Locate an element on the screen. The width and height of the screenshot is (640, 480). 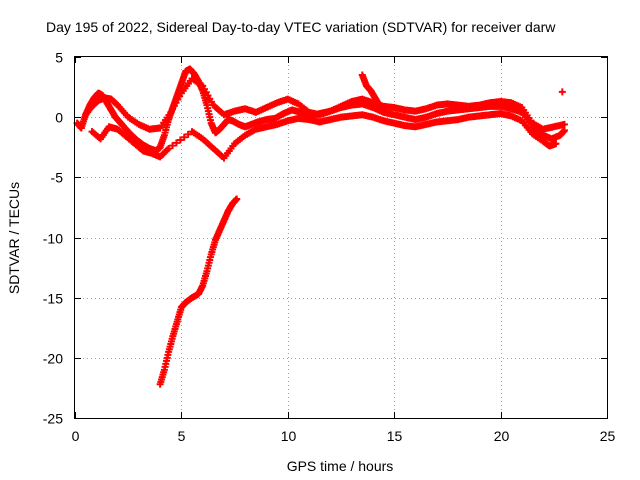
y-axis-label: SDTVAR / TECUs is located at coordinates (14, 238).